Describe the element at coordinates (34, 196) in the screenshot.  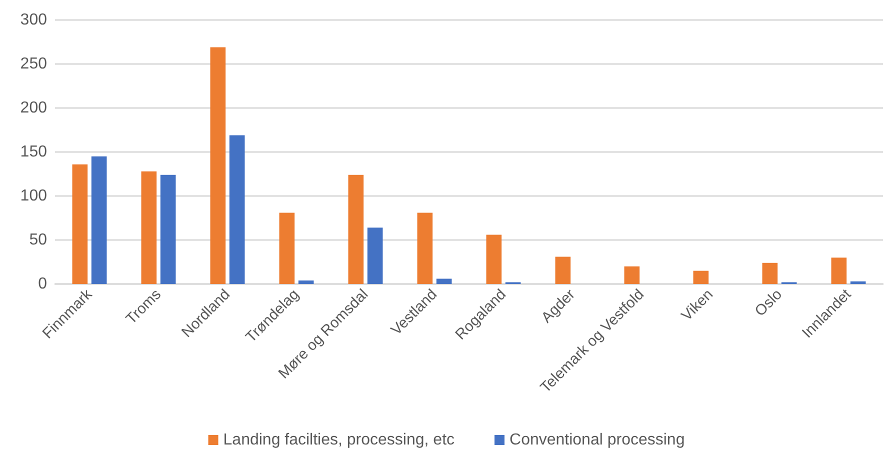
I see `y-tick-label: 100` at that location.